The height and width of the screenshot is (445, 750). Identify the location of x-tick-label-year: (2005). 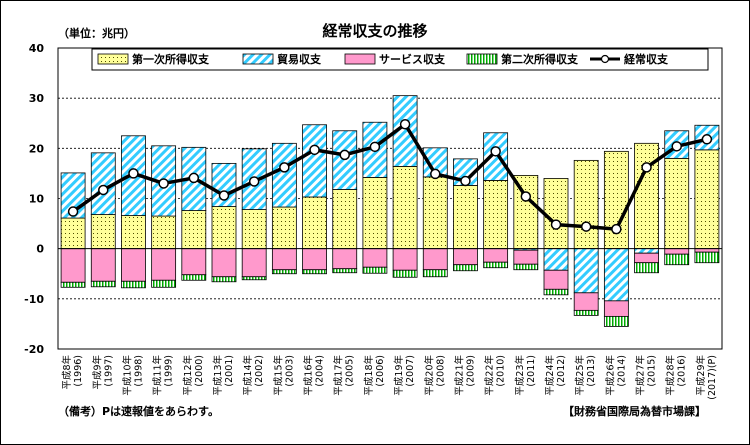
(350, 371).